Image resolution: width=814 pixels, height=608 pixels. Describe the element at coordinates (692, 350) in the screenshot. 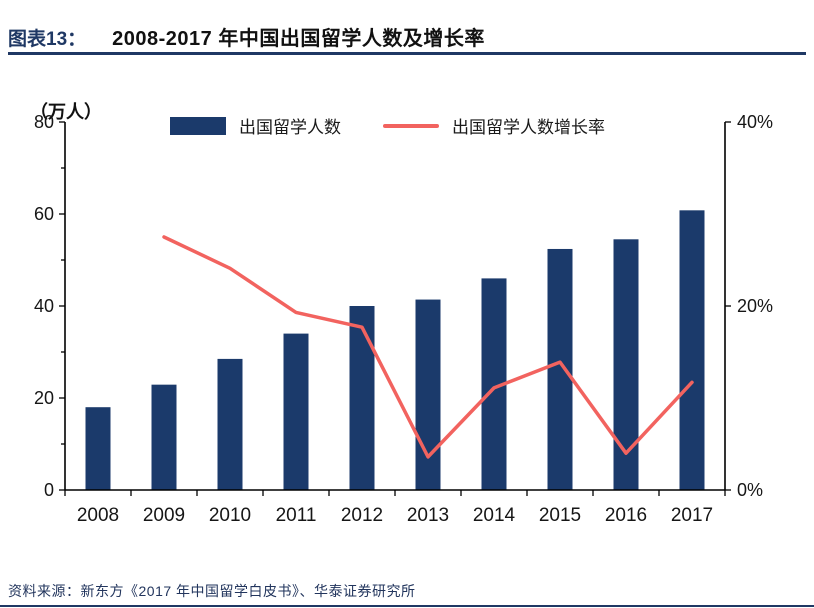

I see `bar-2017` at that location.